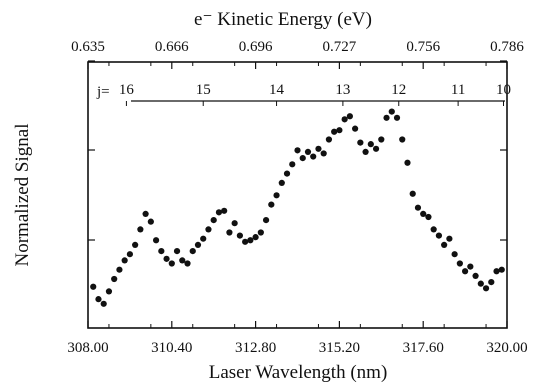 The image size is (538, 384). Describe the element at coordinates (256, 47) in the screenshot. I see `top-tick-label: 0.696` at that location.